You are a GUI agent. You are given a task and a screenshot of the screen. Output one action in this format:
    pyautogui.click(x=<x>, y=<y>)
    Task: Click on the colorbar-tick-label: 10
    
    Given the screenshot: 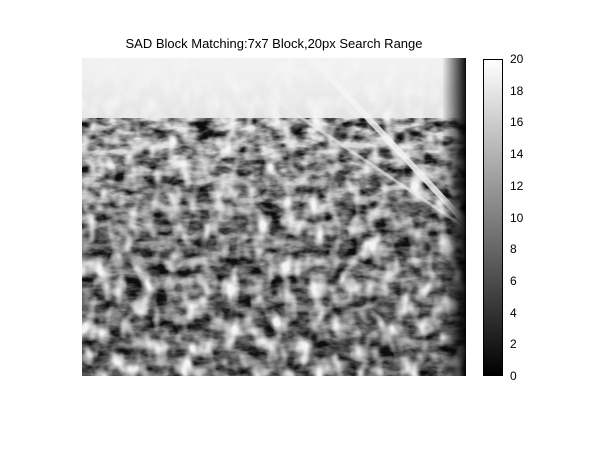 What is the action you would take?
    pyautogui.click(x=517, y=217)
    